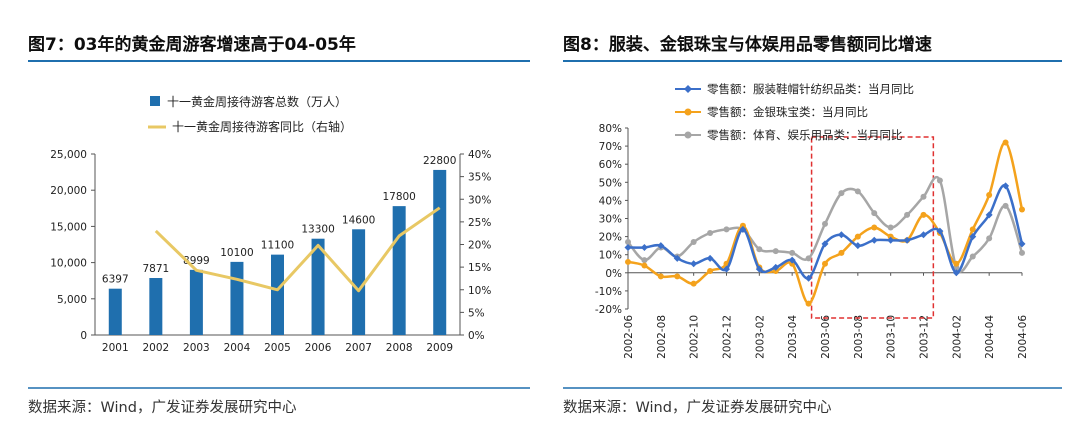 This screenshot has width=1080, height=431. I want to click on left-y-tick-label: 10,000, so click(68, 264).